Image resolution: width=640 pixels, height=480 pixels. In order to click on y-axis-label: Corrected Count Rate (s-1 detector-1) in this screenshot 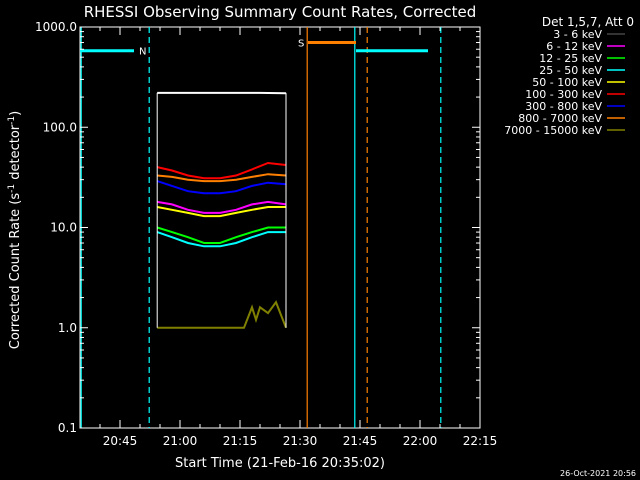, I will do `click(15, 230)`.